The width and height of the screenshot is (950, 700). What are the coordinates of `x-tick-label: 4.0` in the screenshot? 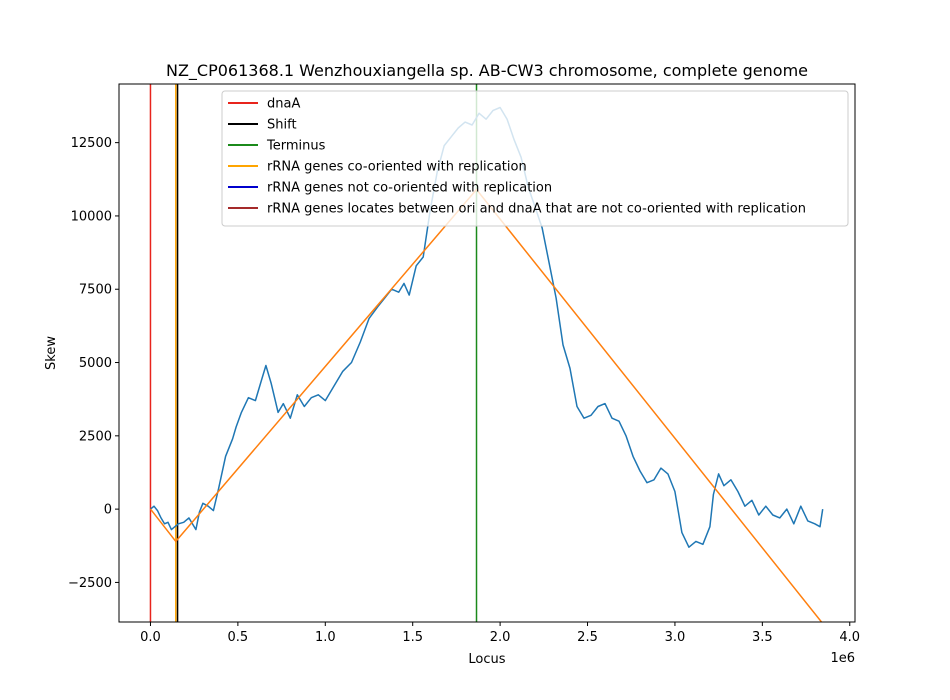 It's located at (849, 637).